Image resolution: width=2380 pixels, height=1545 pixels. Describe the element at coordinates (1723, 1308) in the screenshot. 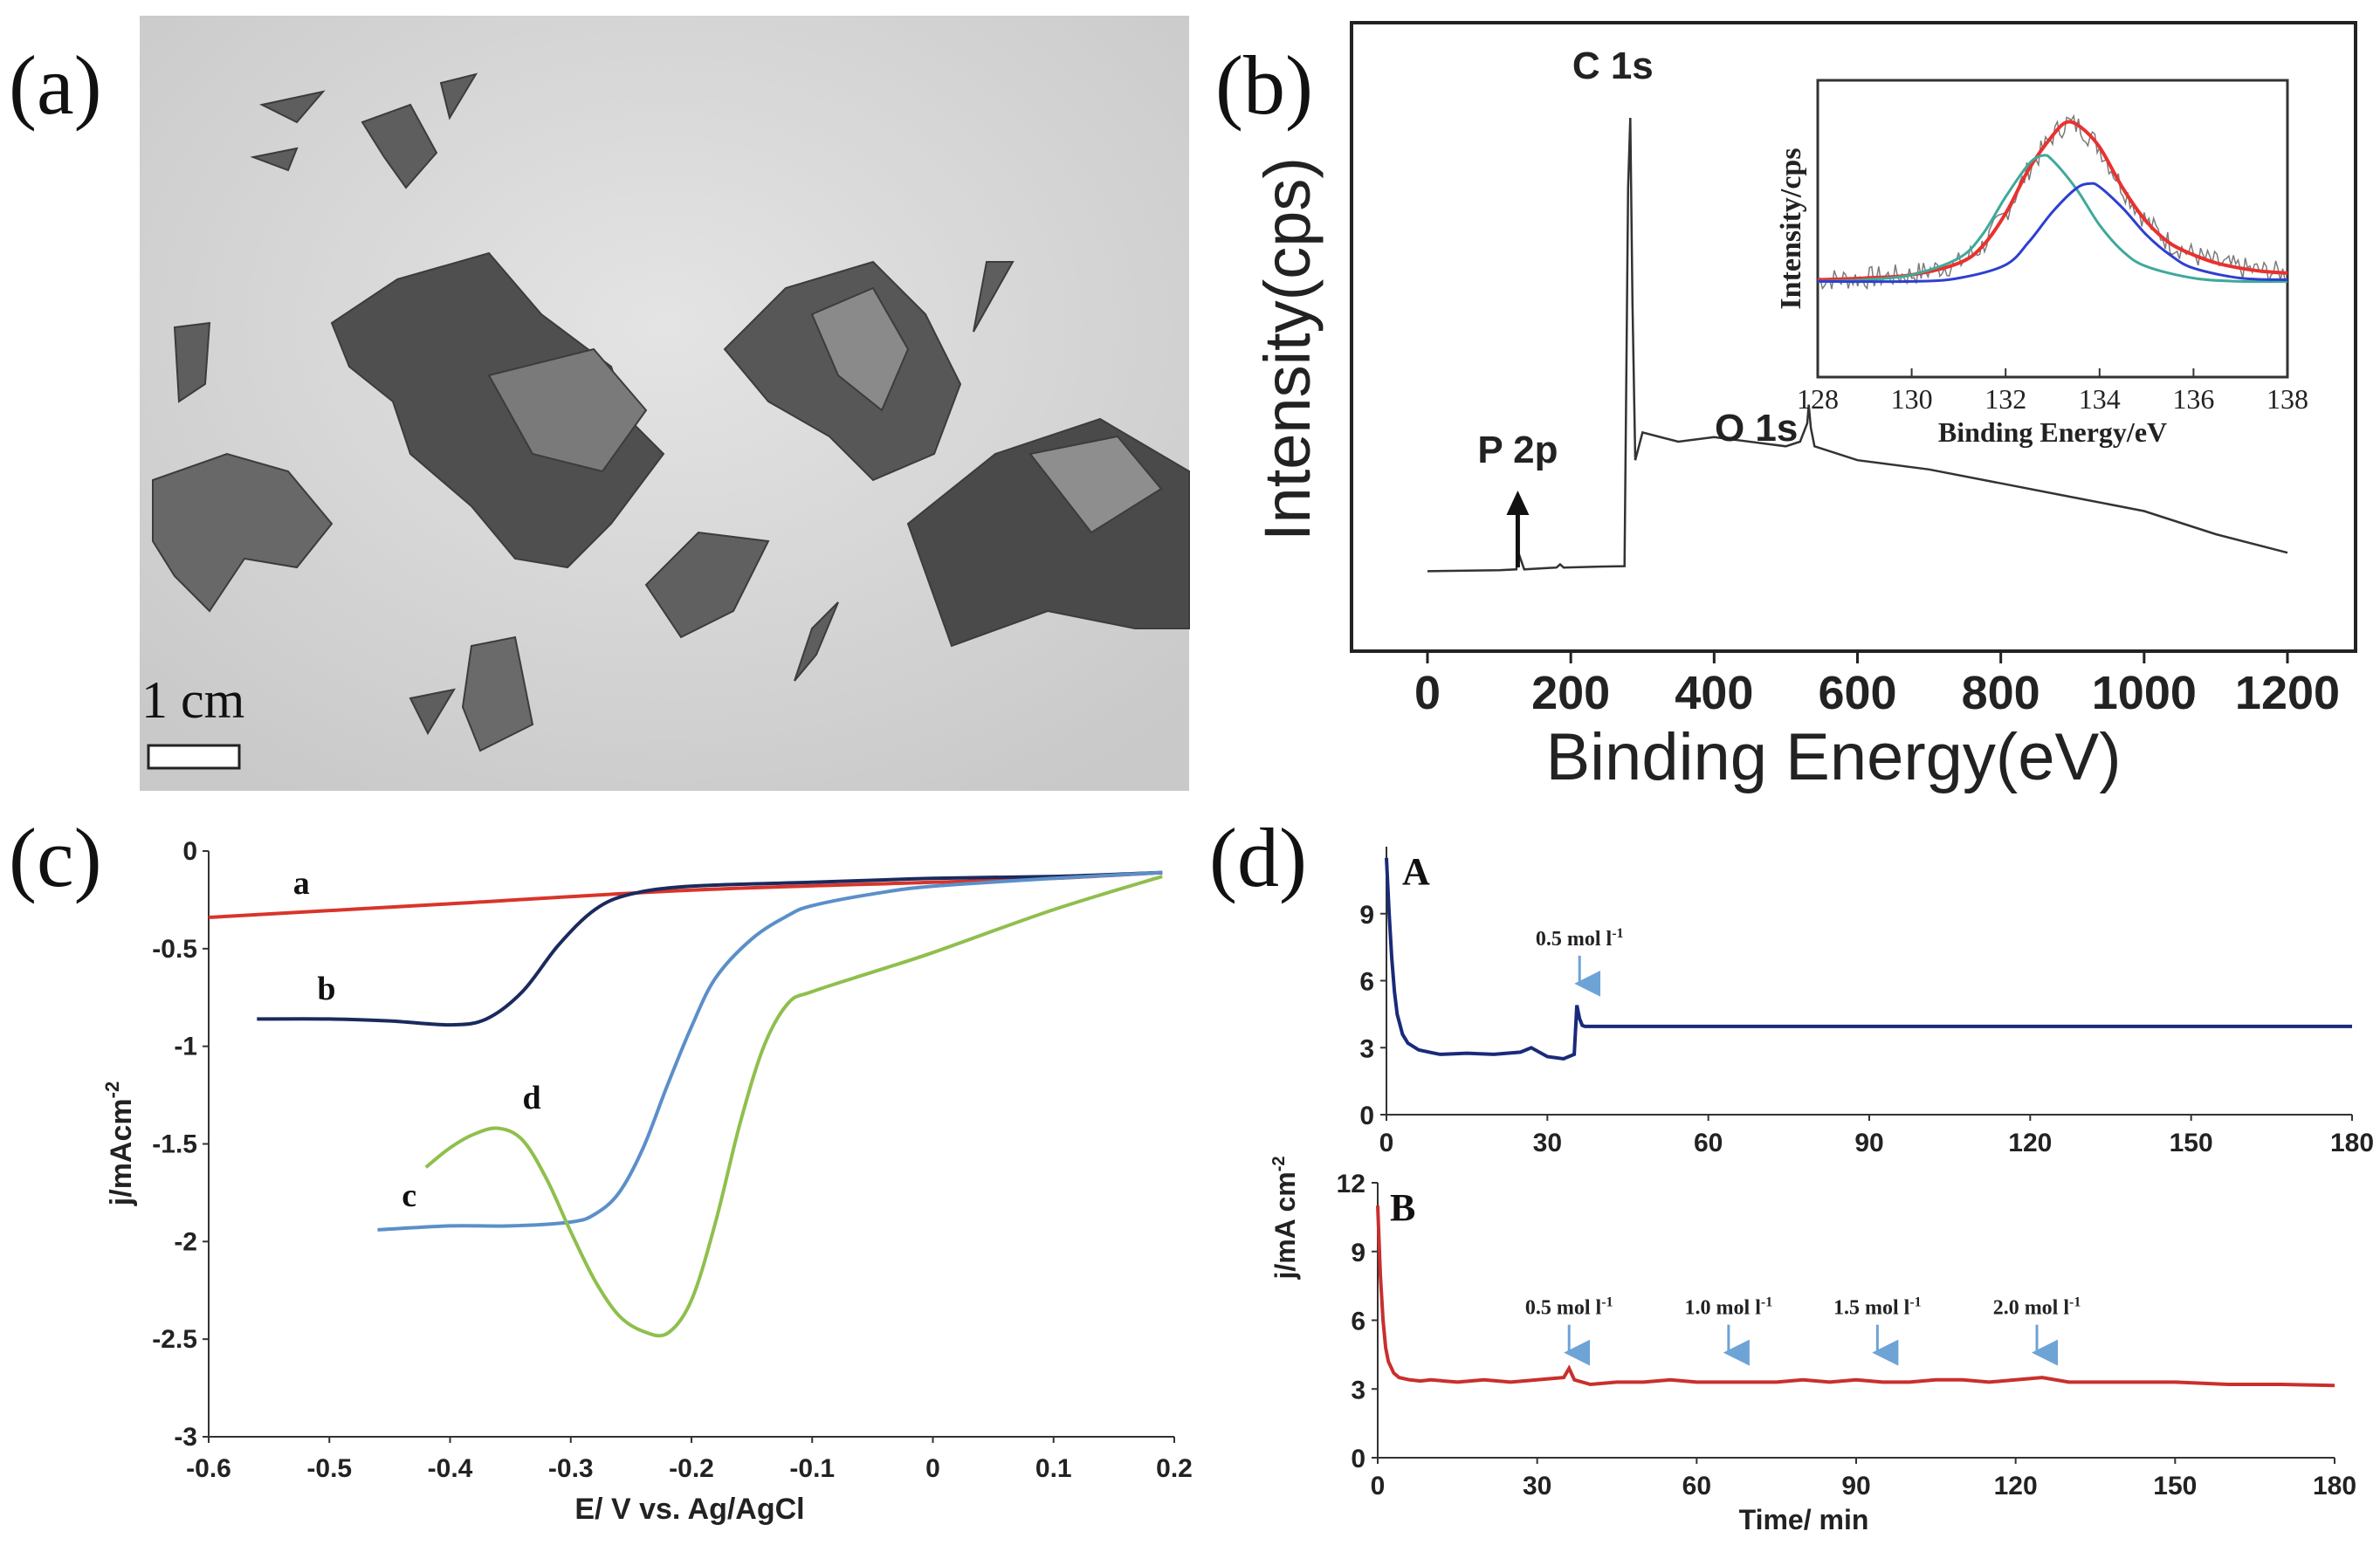

I see `ca-b-addition-label-text: 1.0 mol l` at that location.